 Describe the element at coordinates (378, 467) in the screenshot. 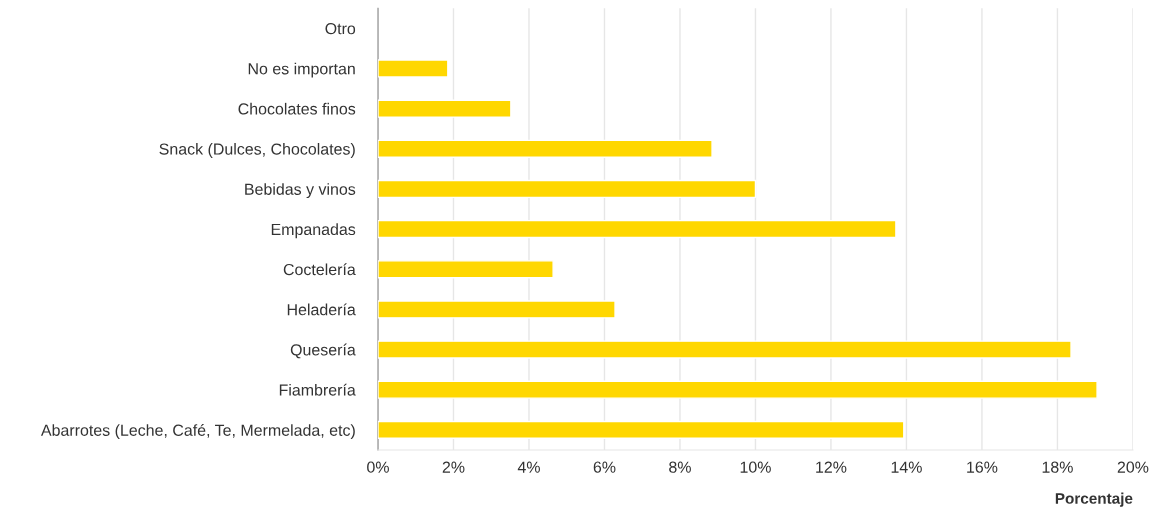

I see `x-tick-label: 0%` at that location.